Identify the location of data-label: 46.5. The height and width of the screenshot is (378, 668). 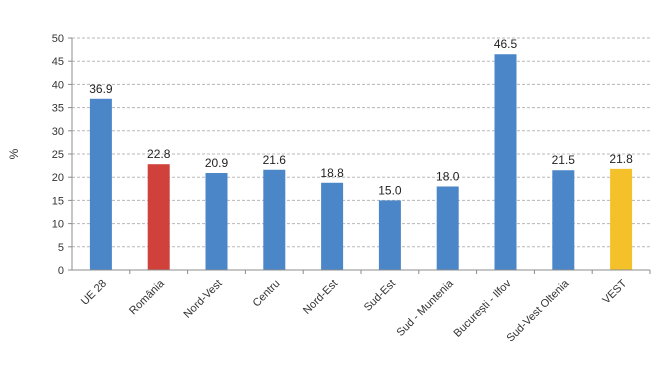
(506, 44).